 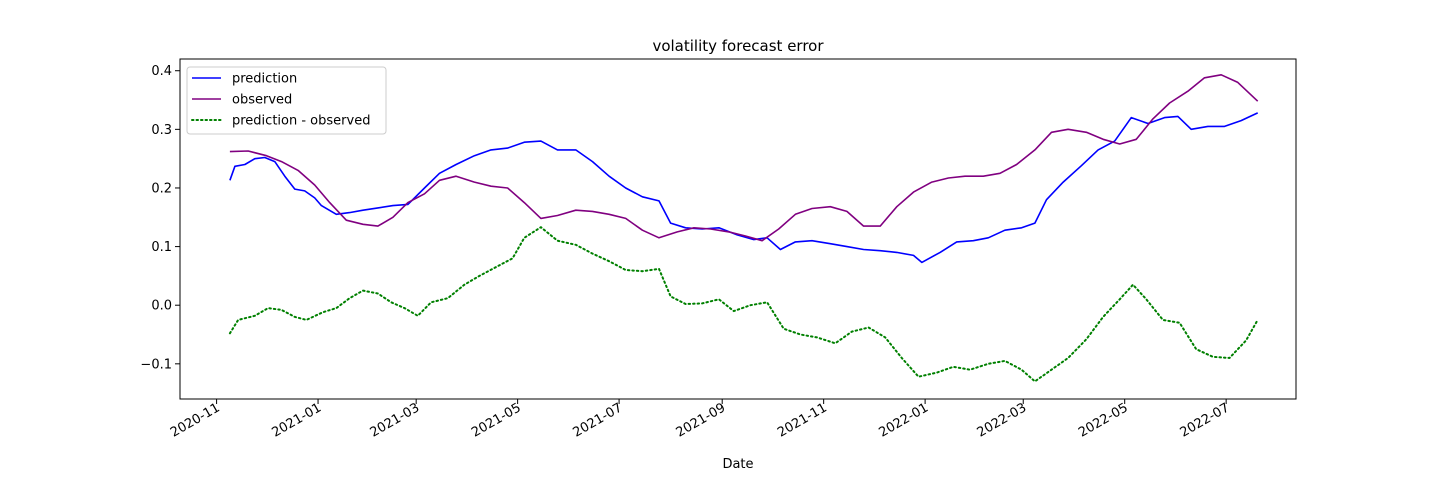 I want to click on x-tick-label: 2021-03, so click(x=395, y=420).